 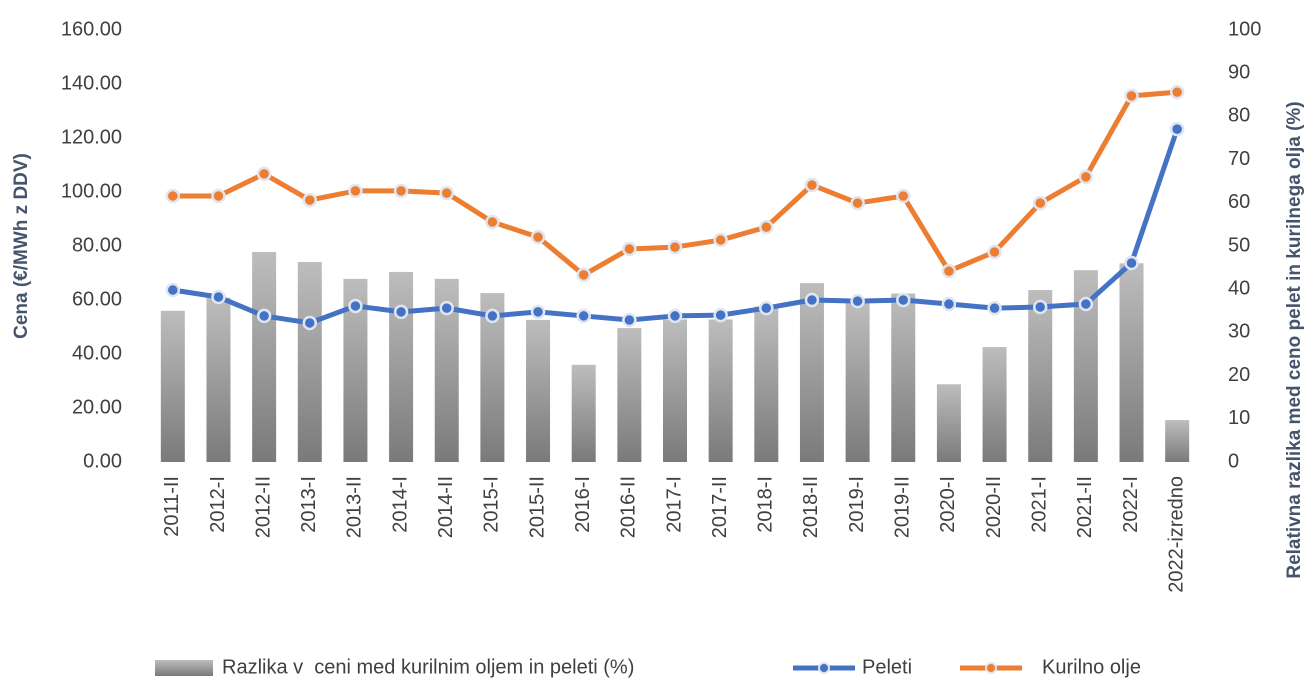 What do you see at coordinates (172, 506) in the screenshot?
I see `x-tick-label: 2011-II` at bounding box center [172, 506].